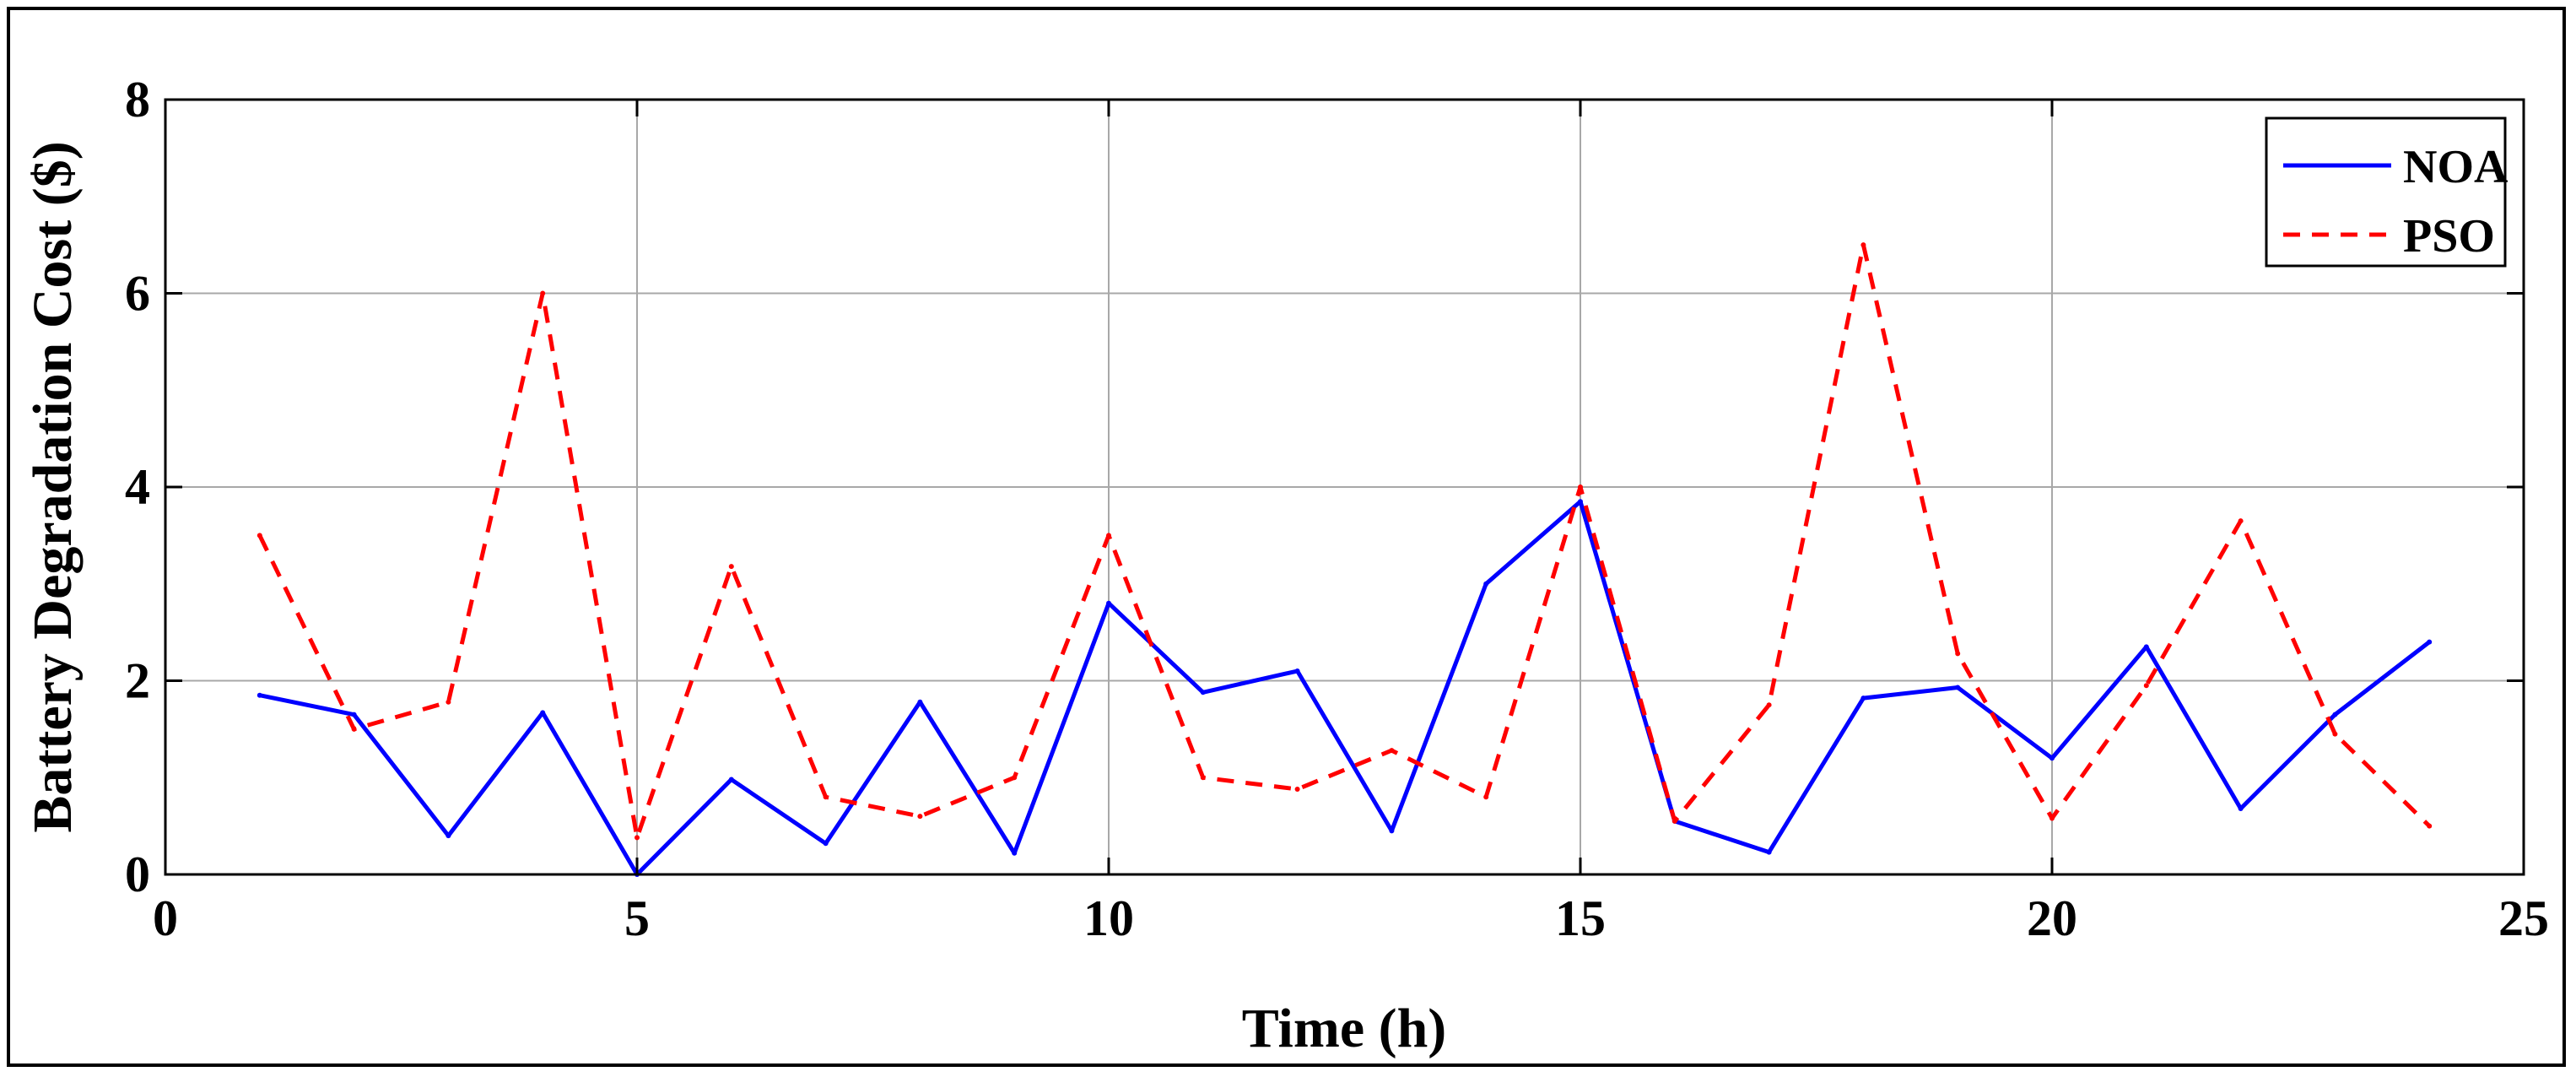 The width and height of the screenshot is (2576, 1077). I want to click on x-tick-label: 20, so click(2052, 918).